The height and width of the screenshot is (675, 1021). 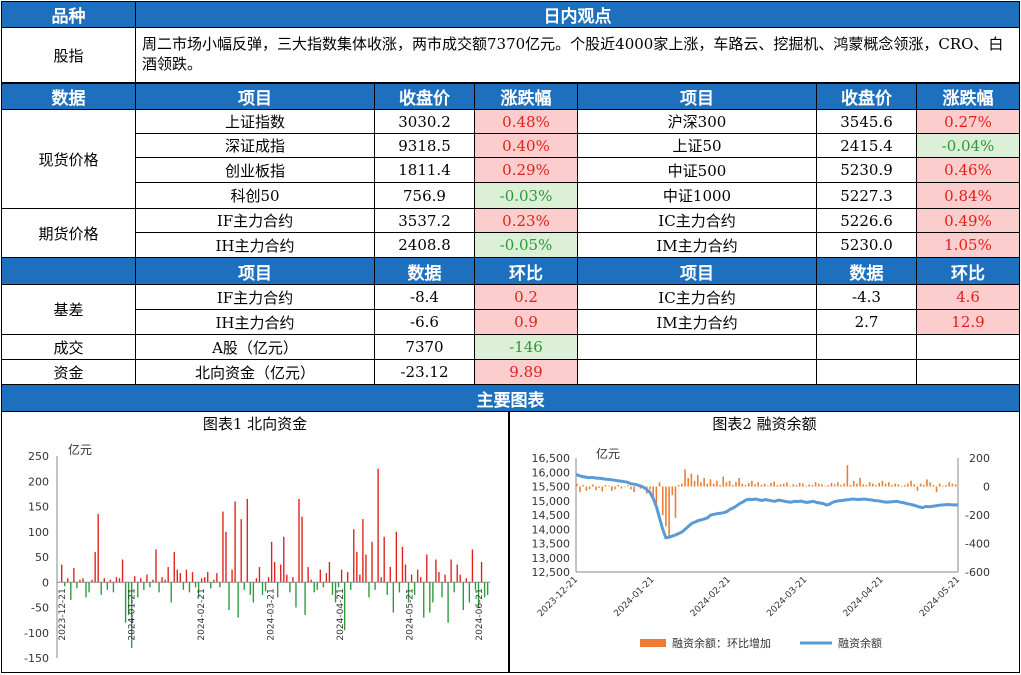 I want to click on chart1-y-tick: 50, so click(x=42, y=557).